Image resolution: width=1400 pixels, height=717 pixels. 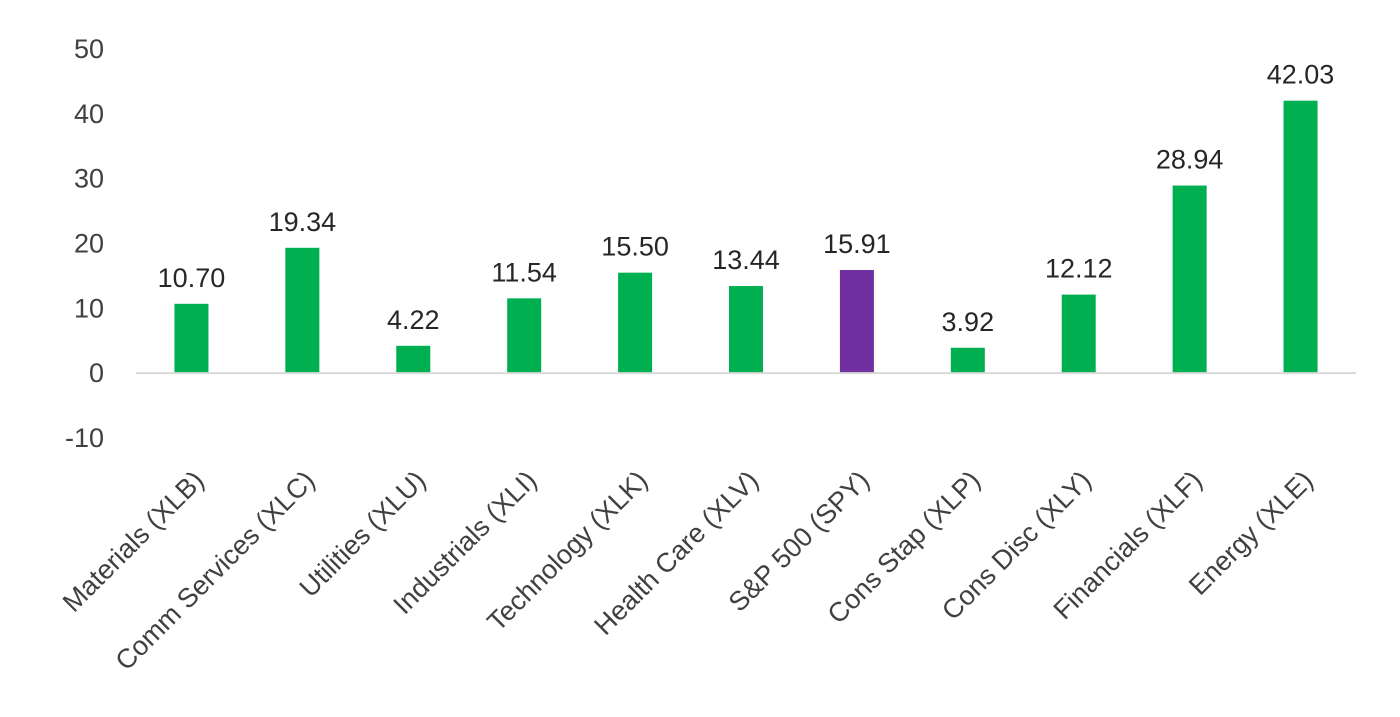 I want to click on y-axis: 50 40 30 20 10 0 -10, so click(x=84, y=243).